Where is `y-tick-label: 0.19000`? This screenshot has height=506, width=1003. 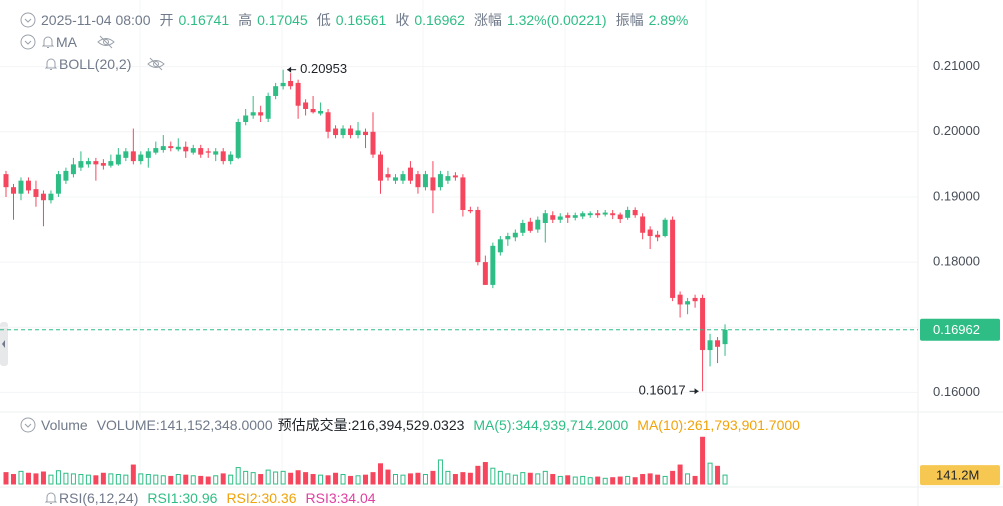 y-tick-label: 0.19000 is located at coordinates (956, 195).